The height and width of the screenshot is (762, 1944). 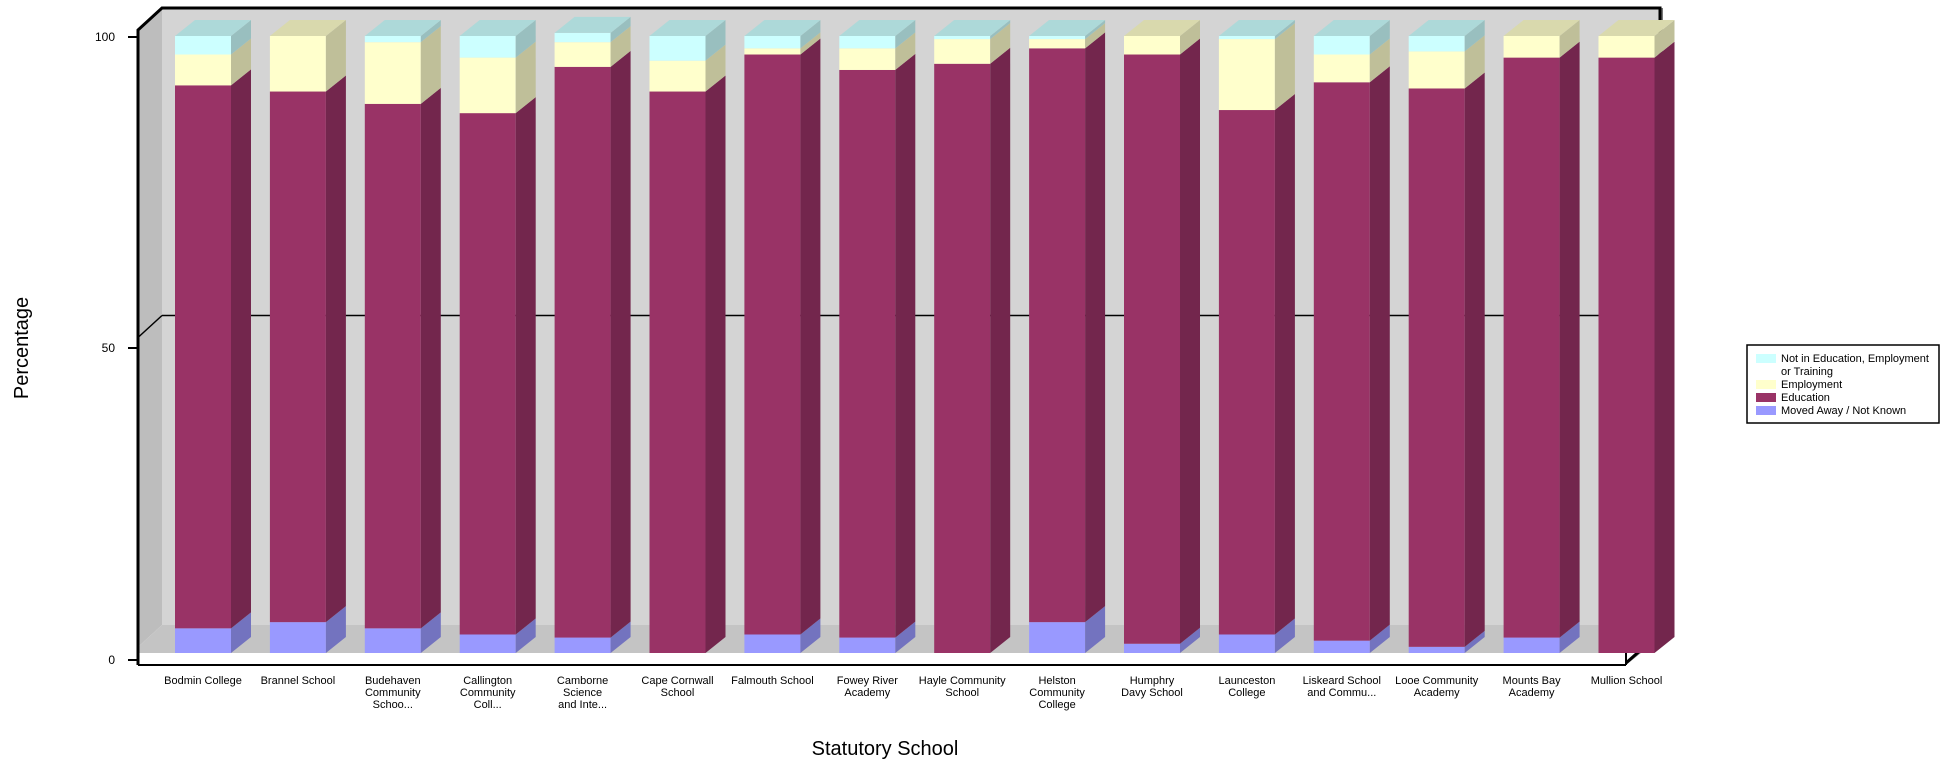 I want to click on x-axis-title: Statutory School, so click(x=885, y=749).